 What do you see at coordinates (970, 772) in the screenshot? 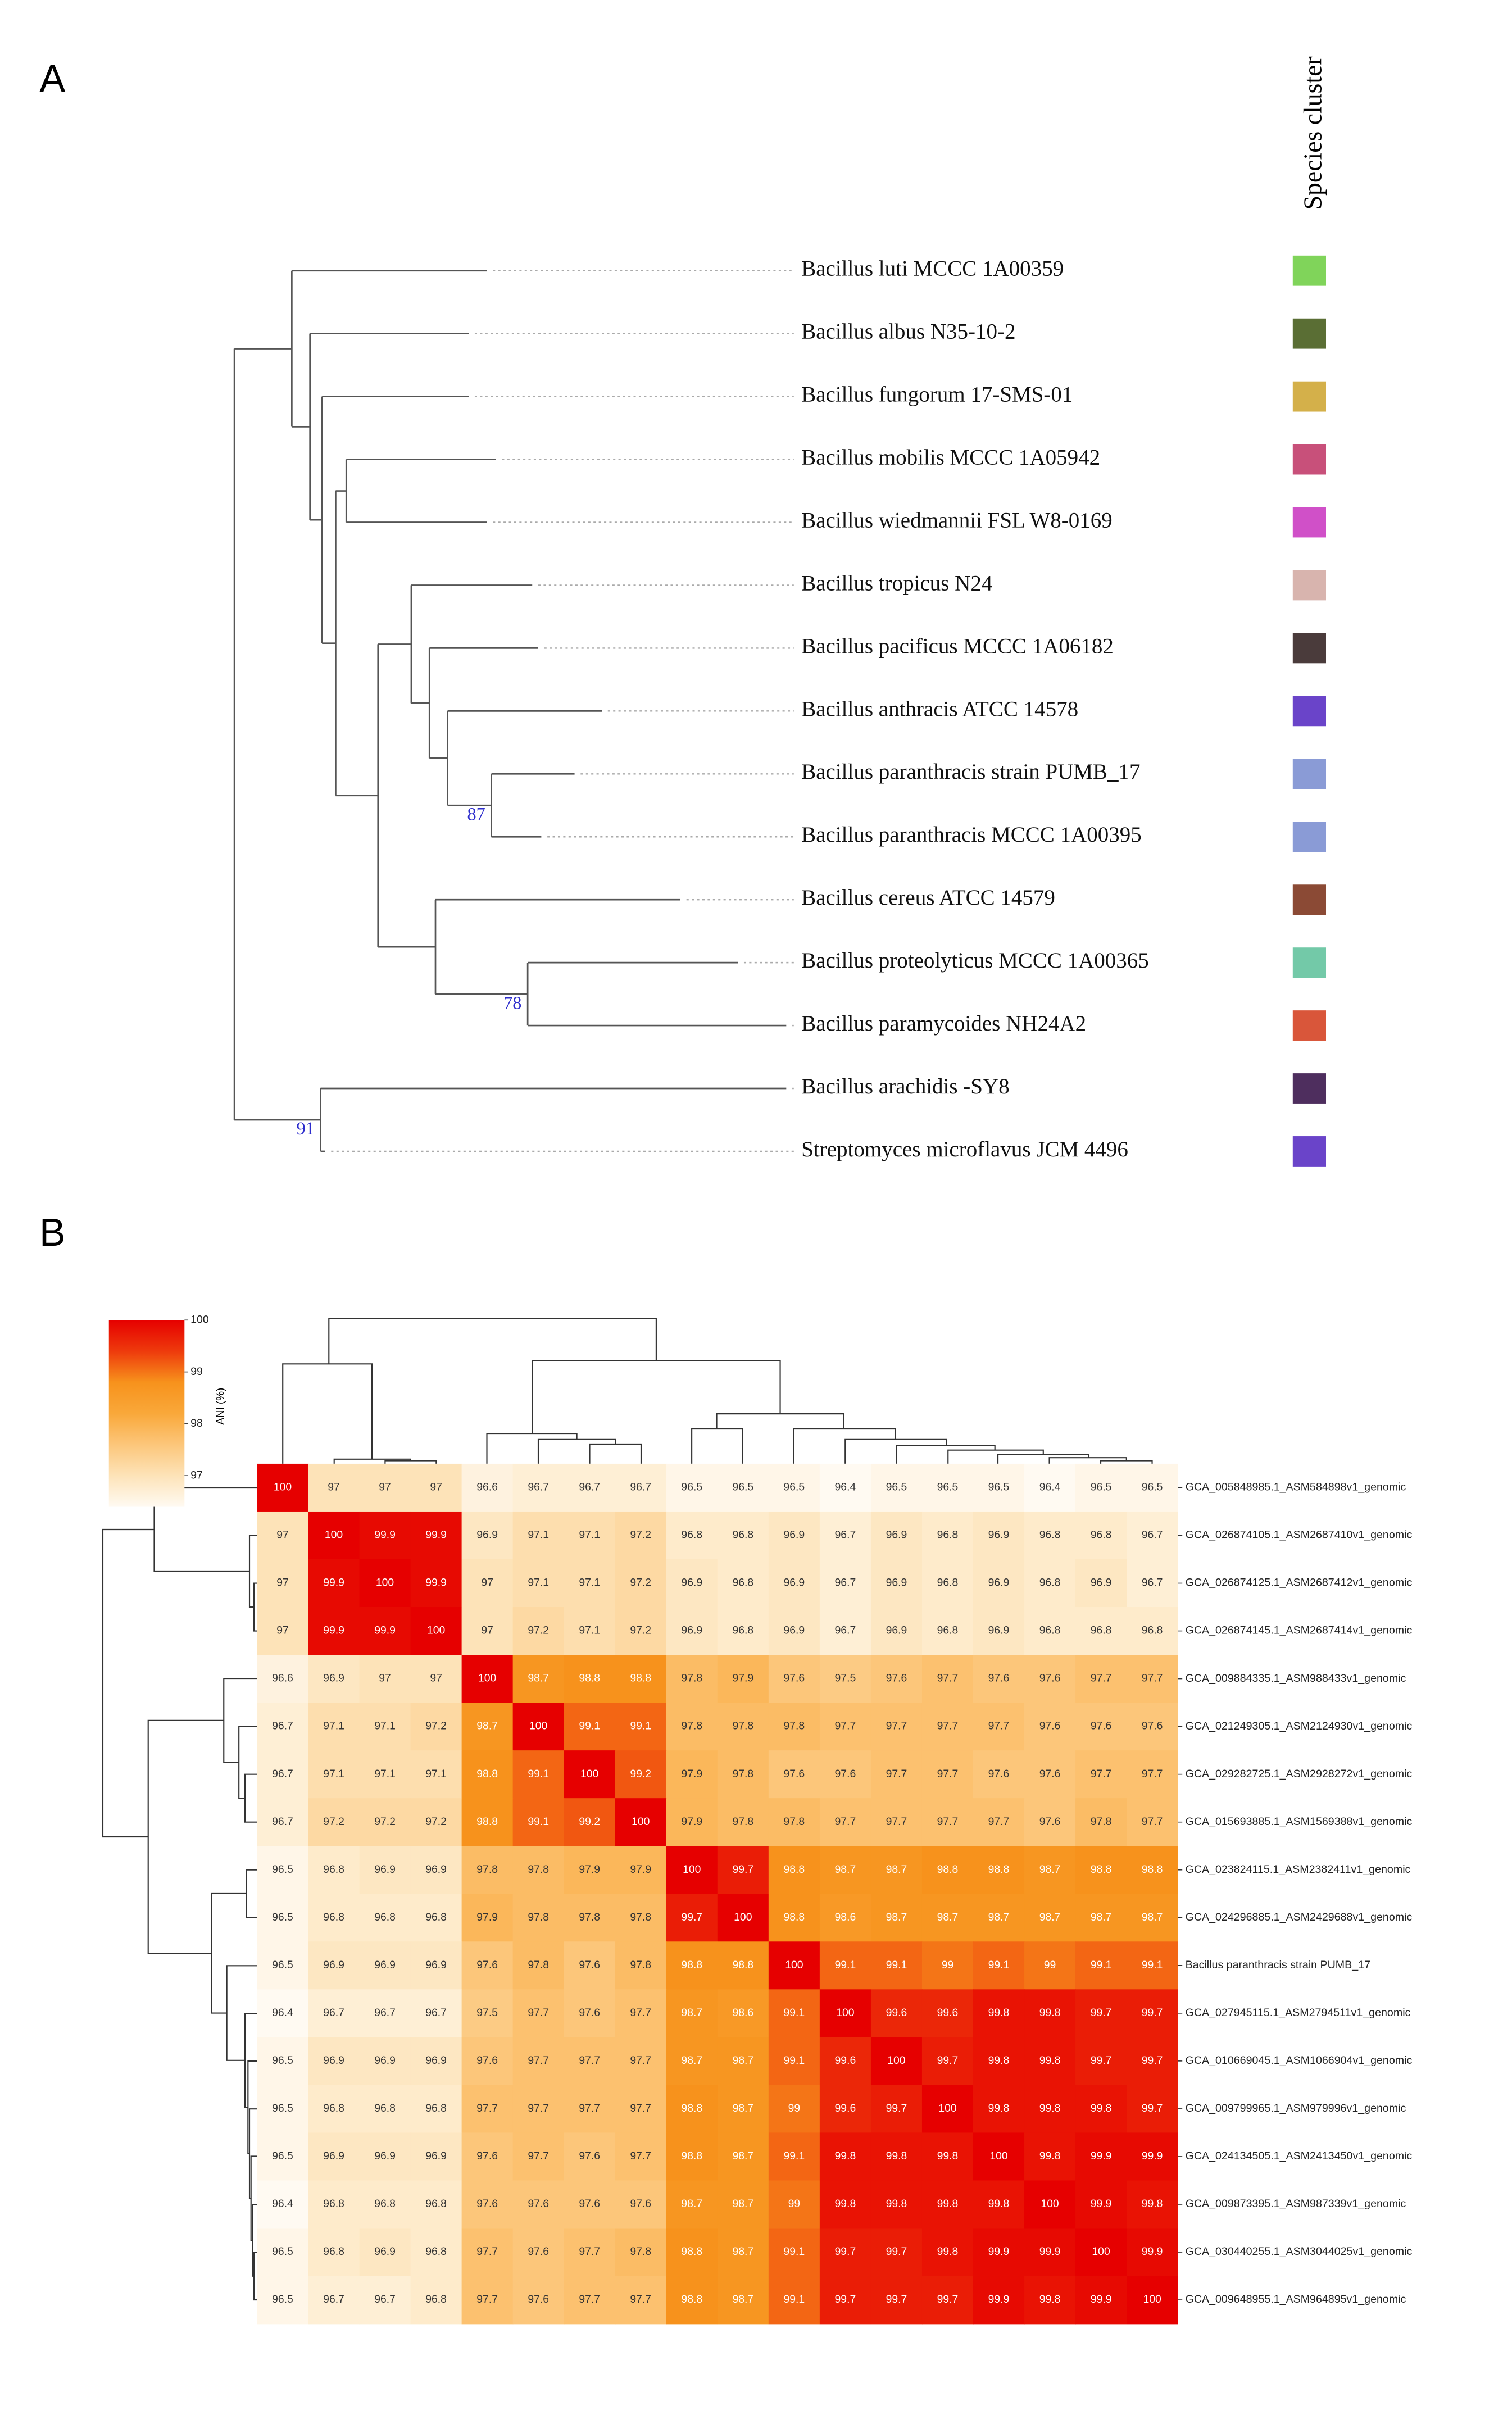
I see `leaf-label: Bacillus paranthracis strain PUMB_17` at bounding box center [970, 772].